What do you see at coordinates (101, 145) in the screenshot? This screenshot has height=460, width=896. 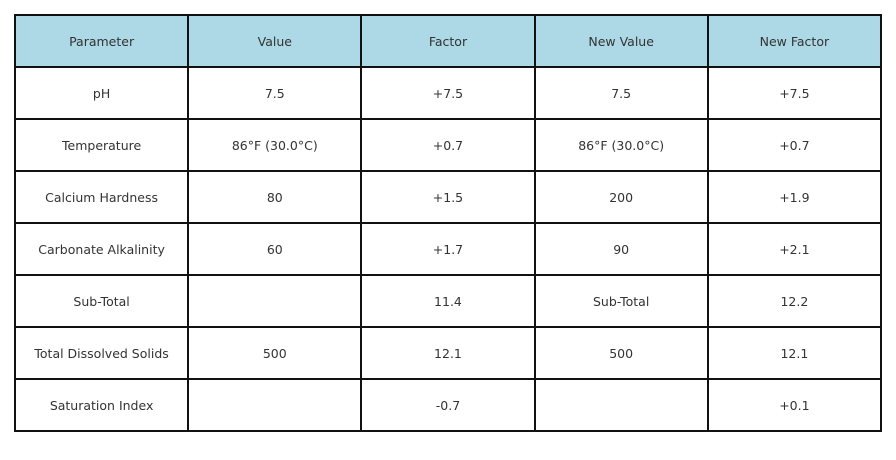 I see `table-cell: Temperature` at bounding box center [101, 145].